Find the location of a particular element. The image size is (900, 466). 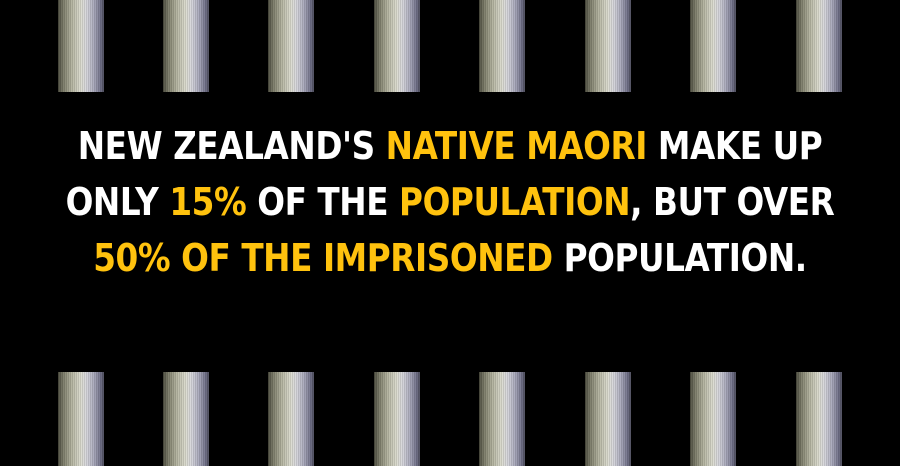

headline-line-3: 50% OF THE IMPRISONED POPULATION. is located at coordinates (450, 258).